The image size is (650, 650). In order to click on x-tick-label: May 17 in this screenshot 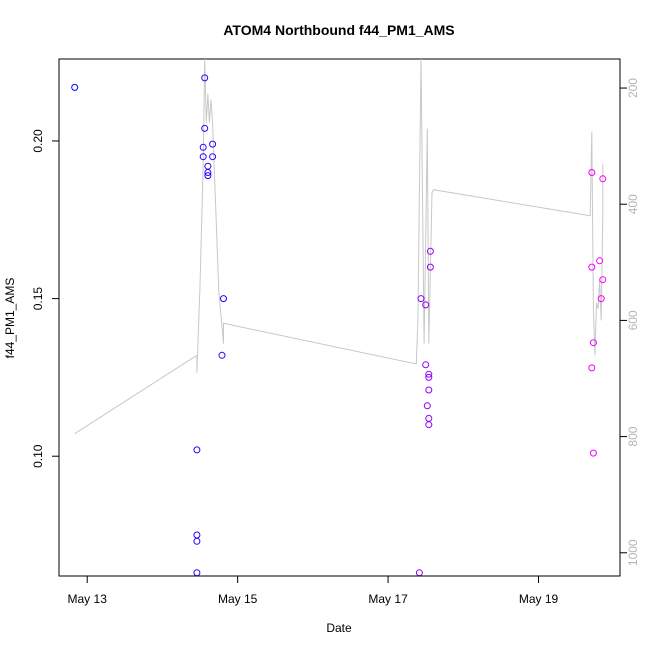, I will do `click(388, 599)`.